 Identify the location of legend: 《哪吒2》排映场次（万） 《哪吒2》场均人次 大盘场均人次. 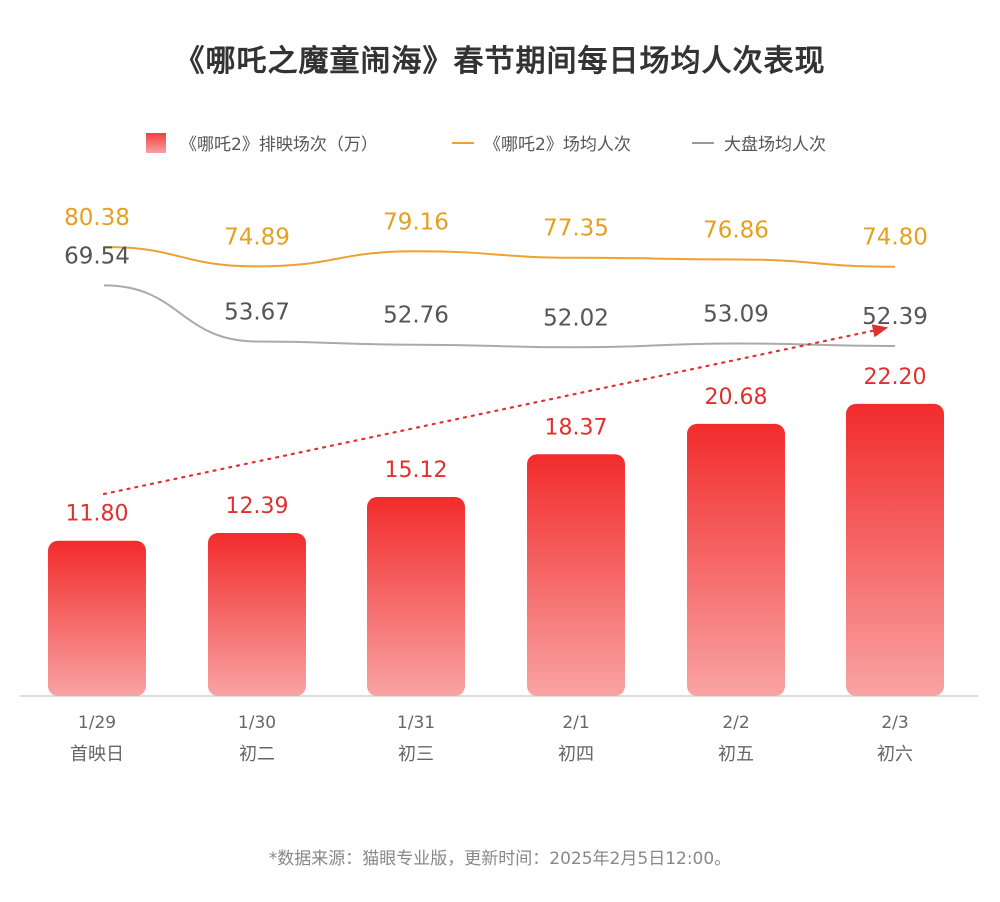
(500, 145).